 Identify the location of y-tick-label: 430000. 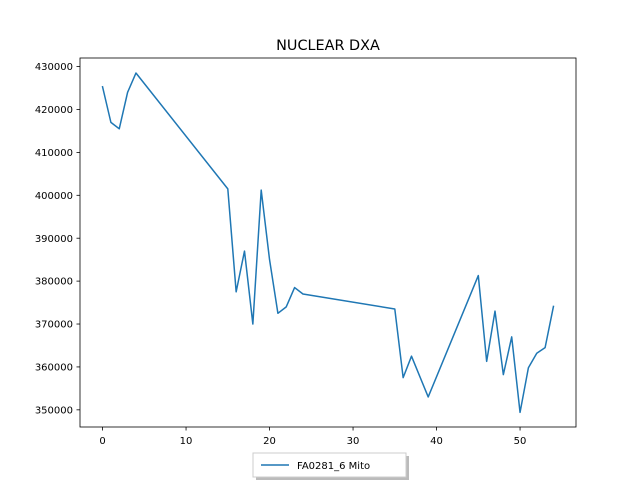
(54, 67).